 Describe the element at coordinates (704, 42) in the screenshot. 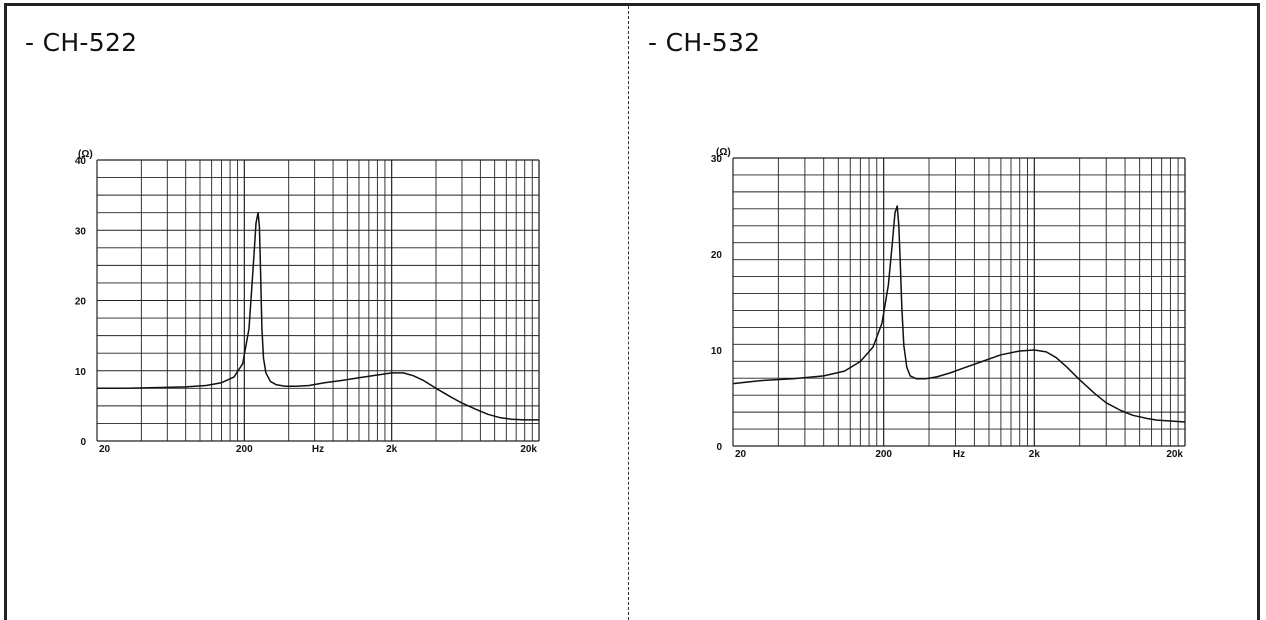

I see `panel-title: - CH-532` at that location.